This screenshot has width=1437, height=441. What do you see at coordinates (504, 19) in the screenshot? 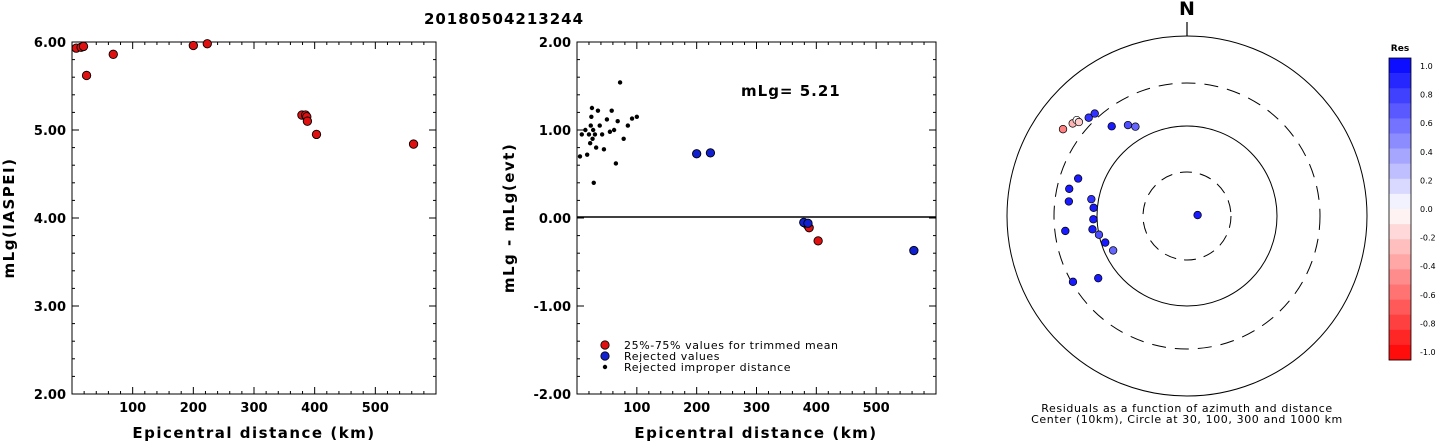
I see `figure-title: 20180504213244` at bounding box center [504, 19].